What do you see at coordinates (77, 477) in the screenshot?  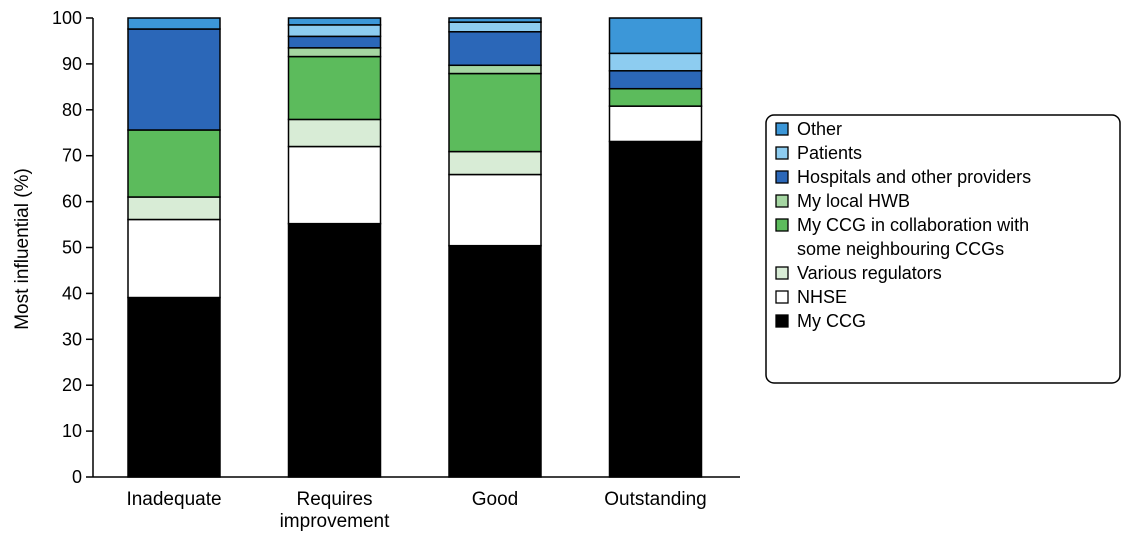 I see `y-tick-label: 0` at bounding box center [77, 477].